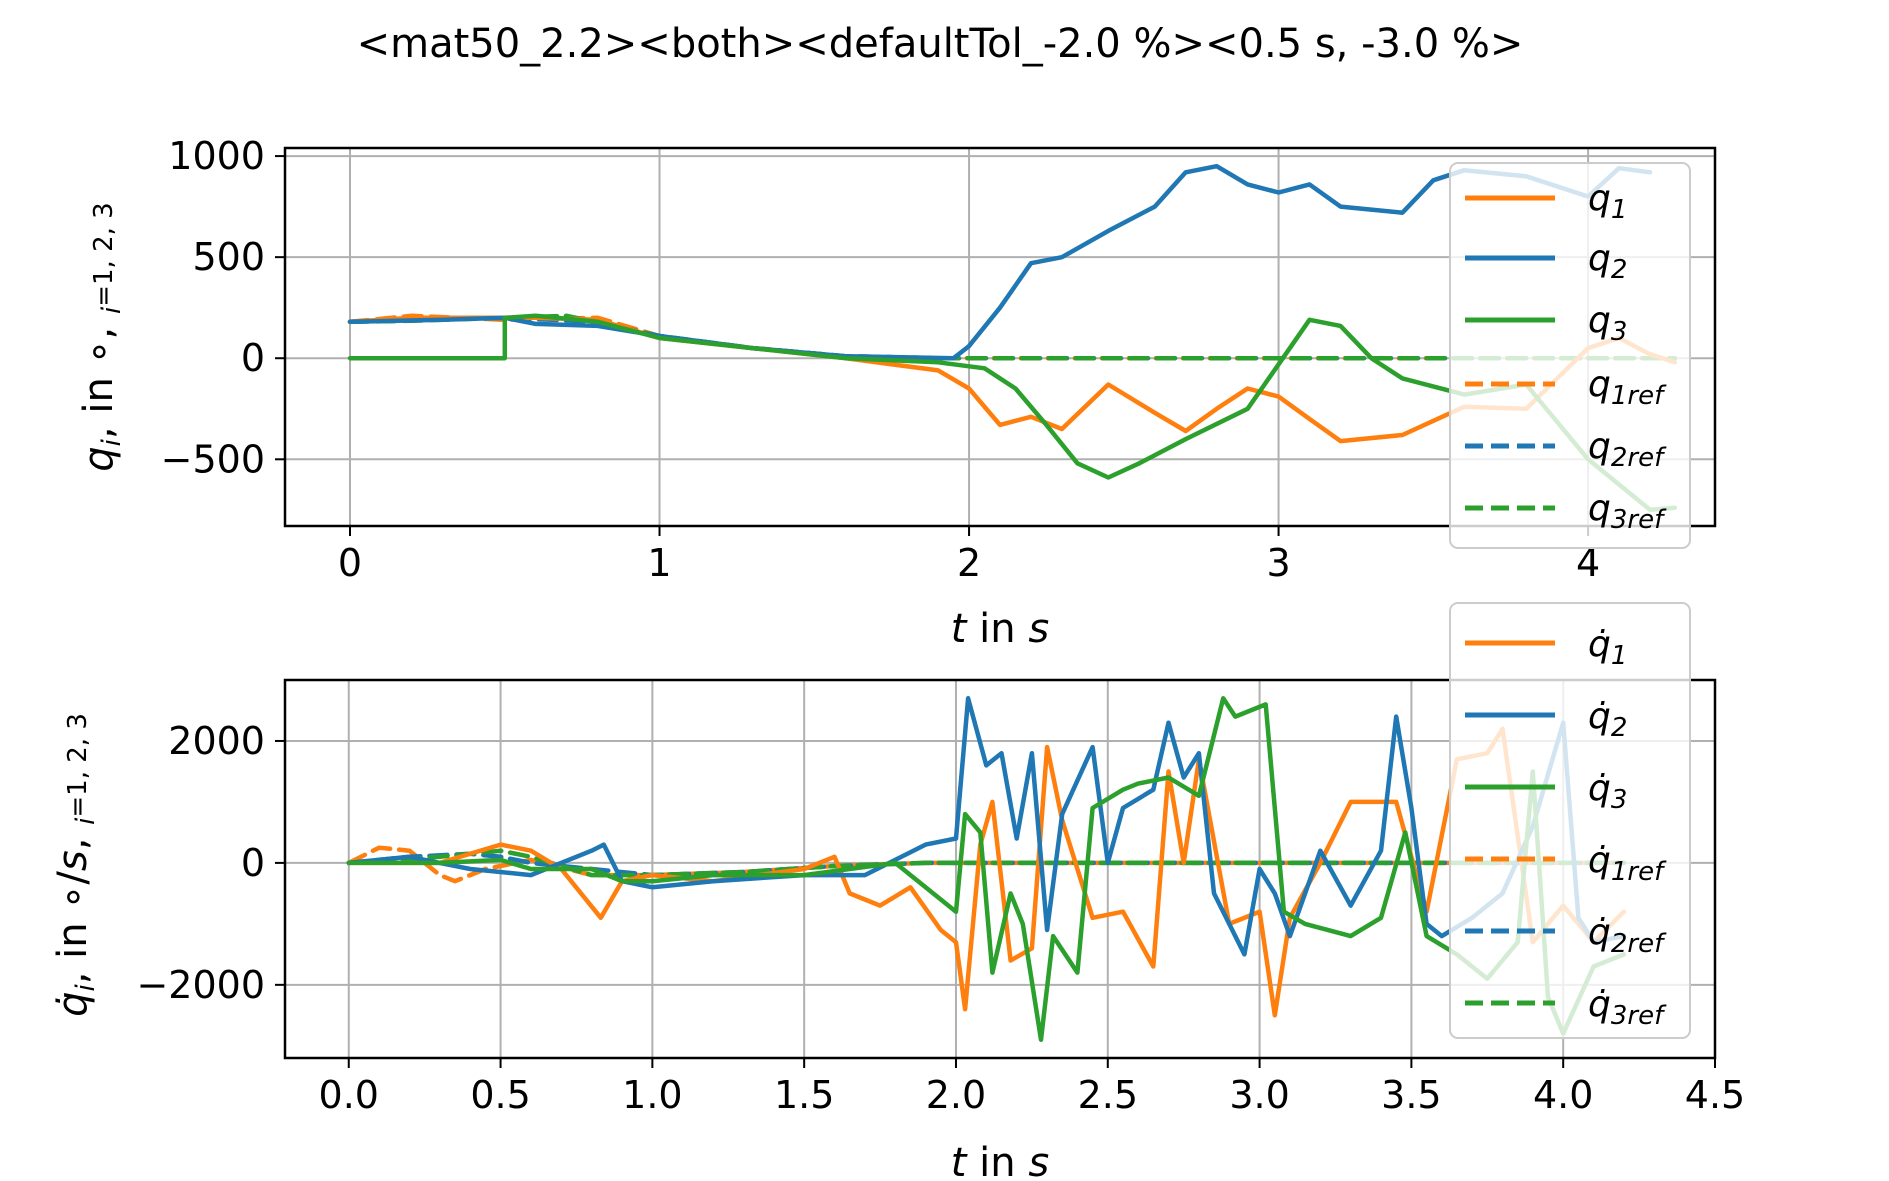  I want to click on legend-q3-label: q3, so click(1607, 323).